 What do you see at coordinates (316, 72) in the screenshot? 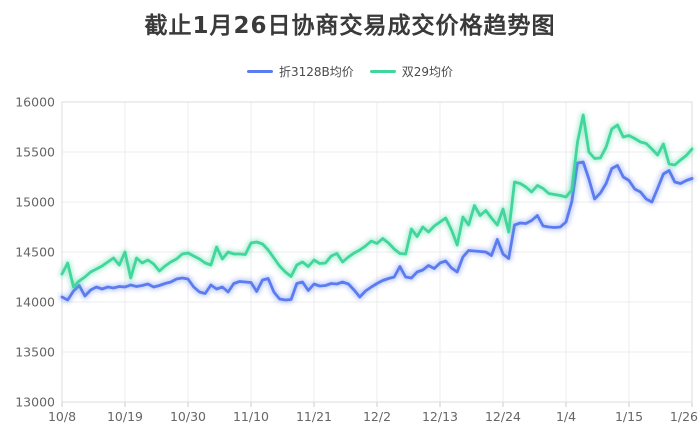
I see `legend-label-3128b: 折3128B均价` at bounding box center [316, 72].